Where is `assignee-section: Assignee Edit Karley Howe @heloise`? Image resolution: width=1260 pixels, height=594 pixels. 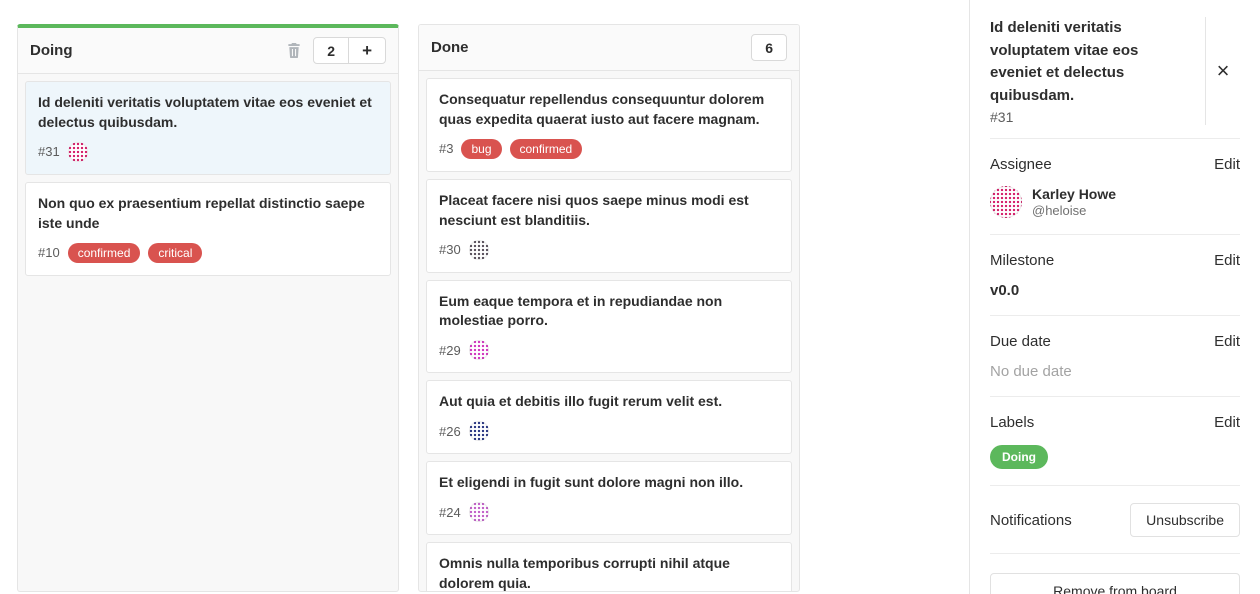 assignee-section: Assignee Edit Karley Howe @heloise is located at coordinates (1115, 187).